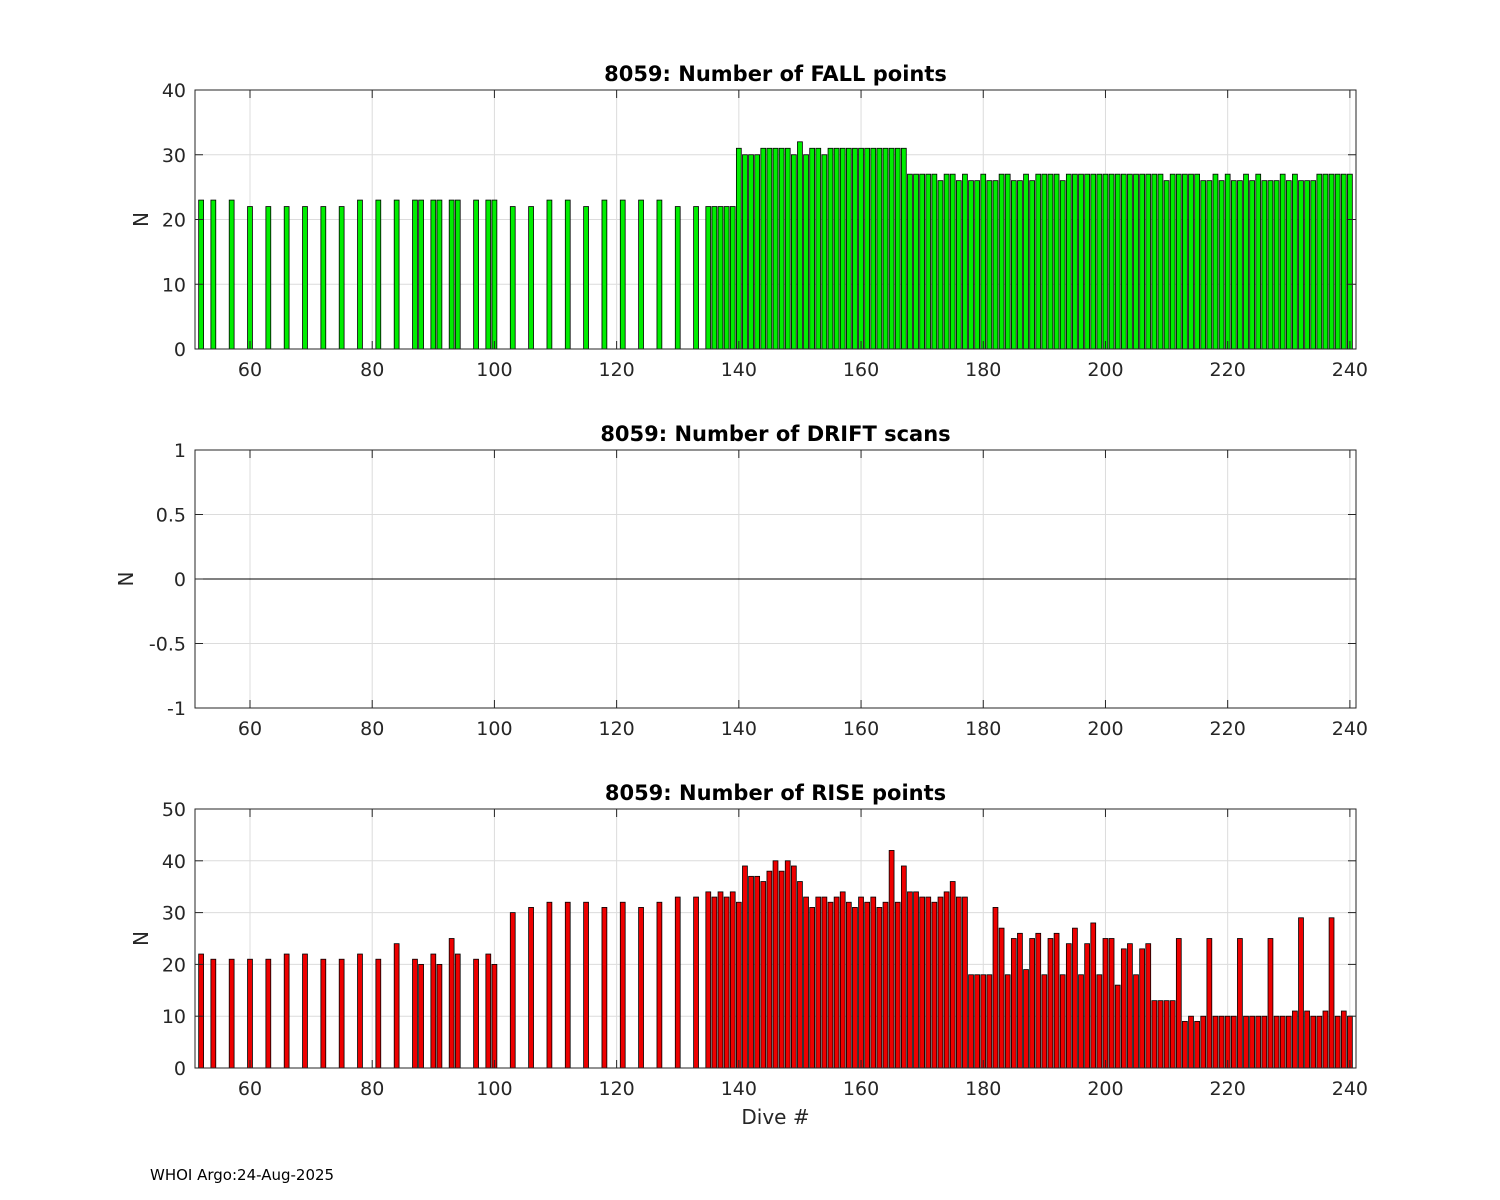  What do you see at coordinates (775, 74) in the screenshot?
I see `chart-title: 8059: Number of FALL points` at bounding box center [775, 74].